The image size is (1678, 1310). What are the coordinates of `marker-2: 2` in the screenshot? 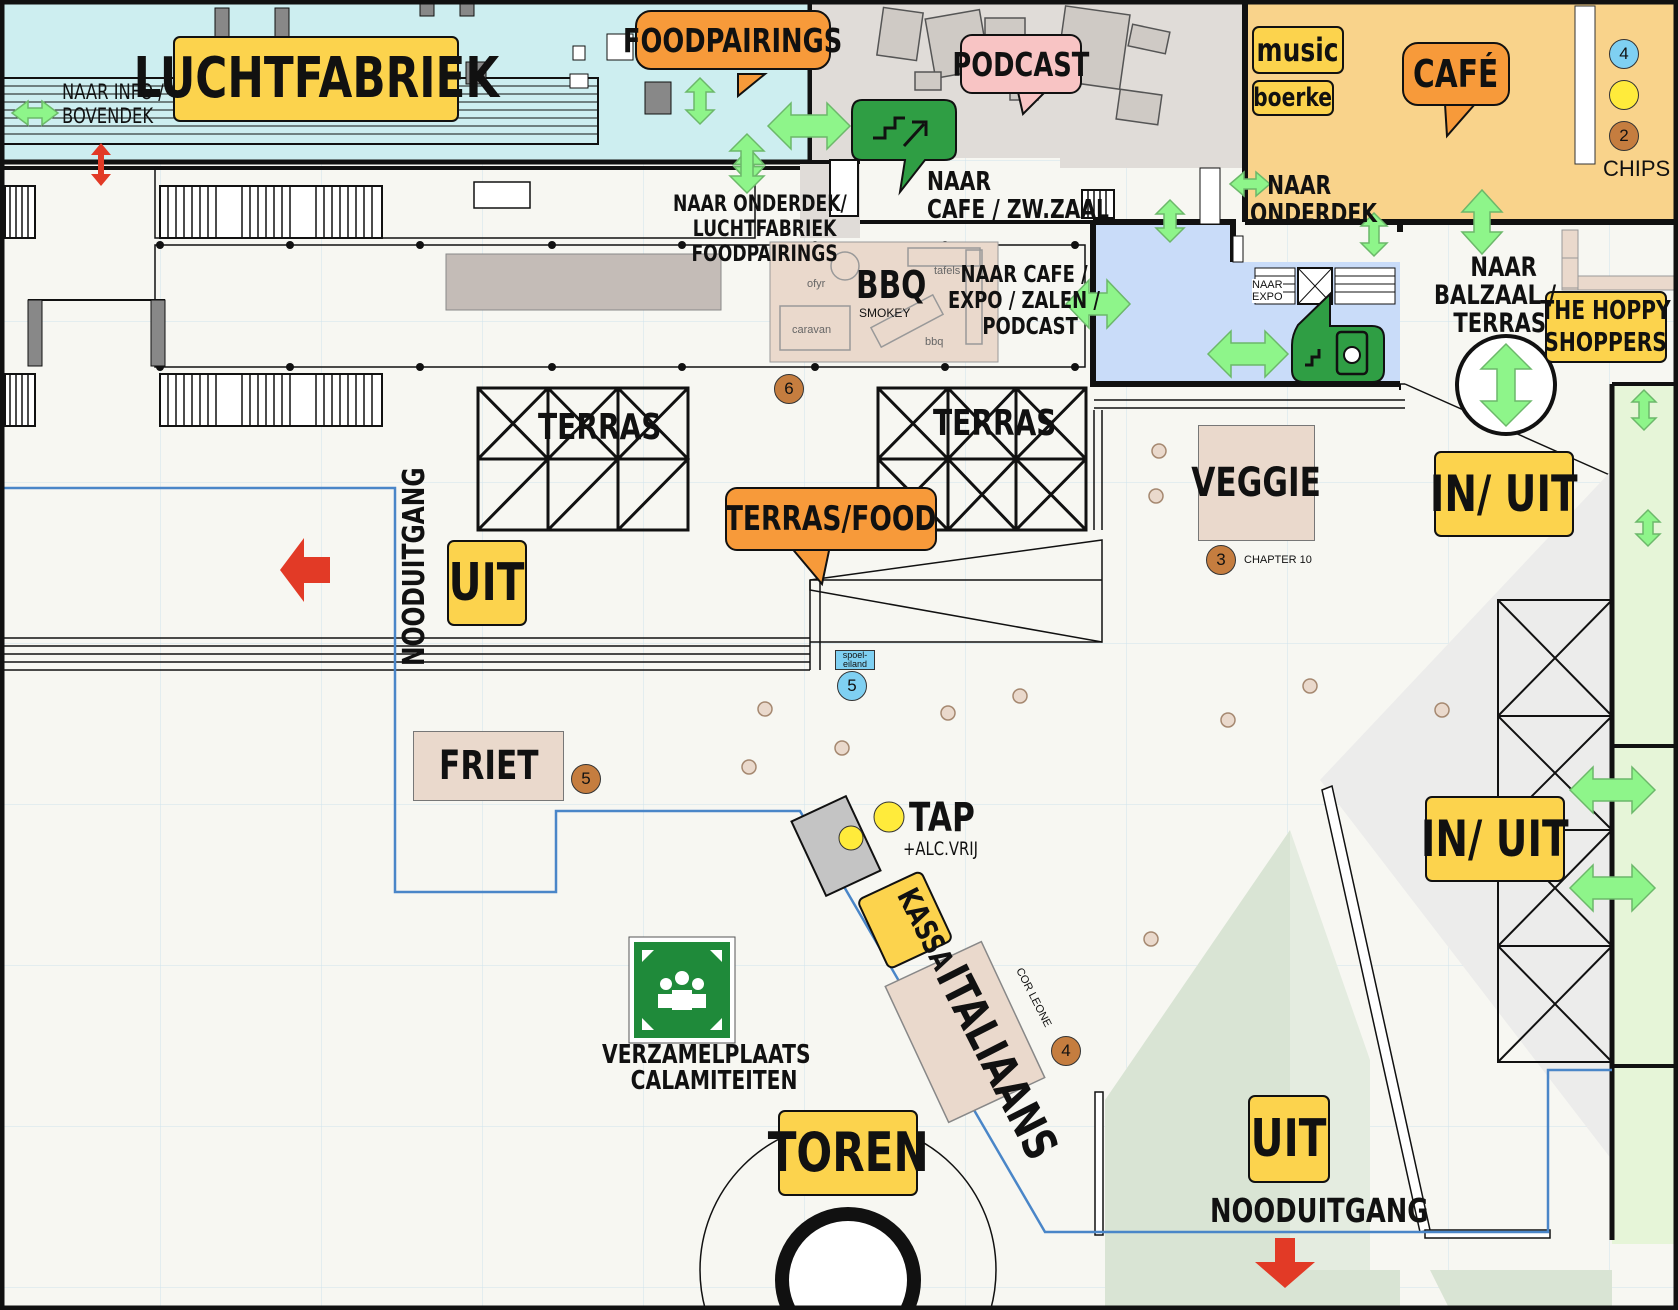 It's located at (1624, 136).